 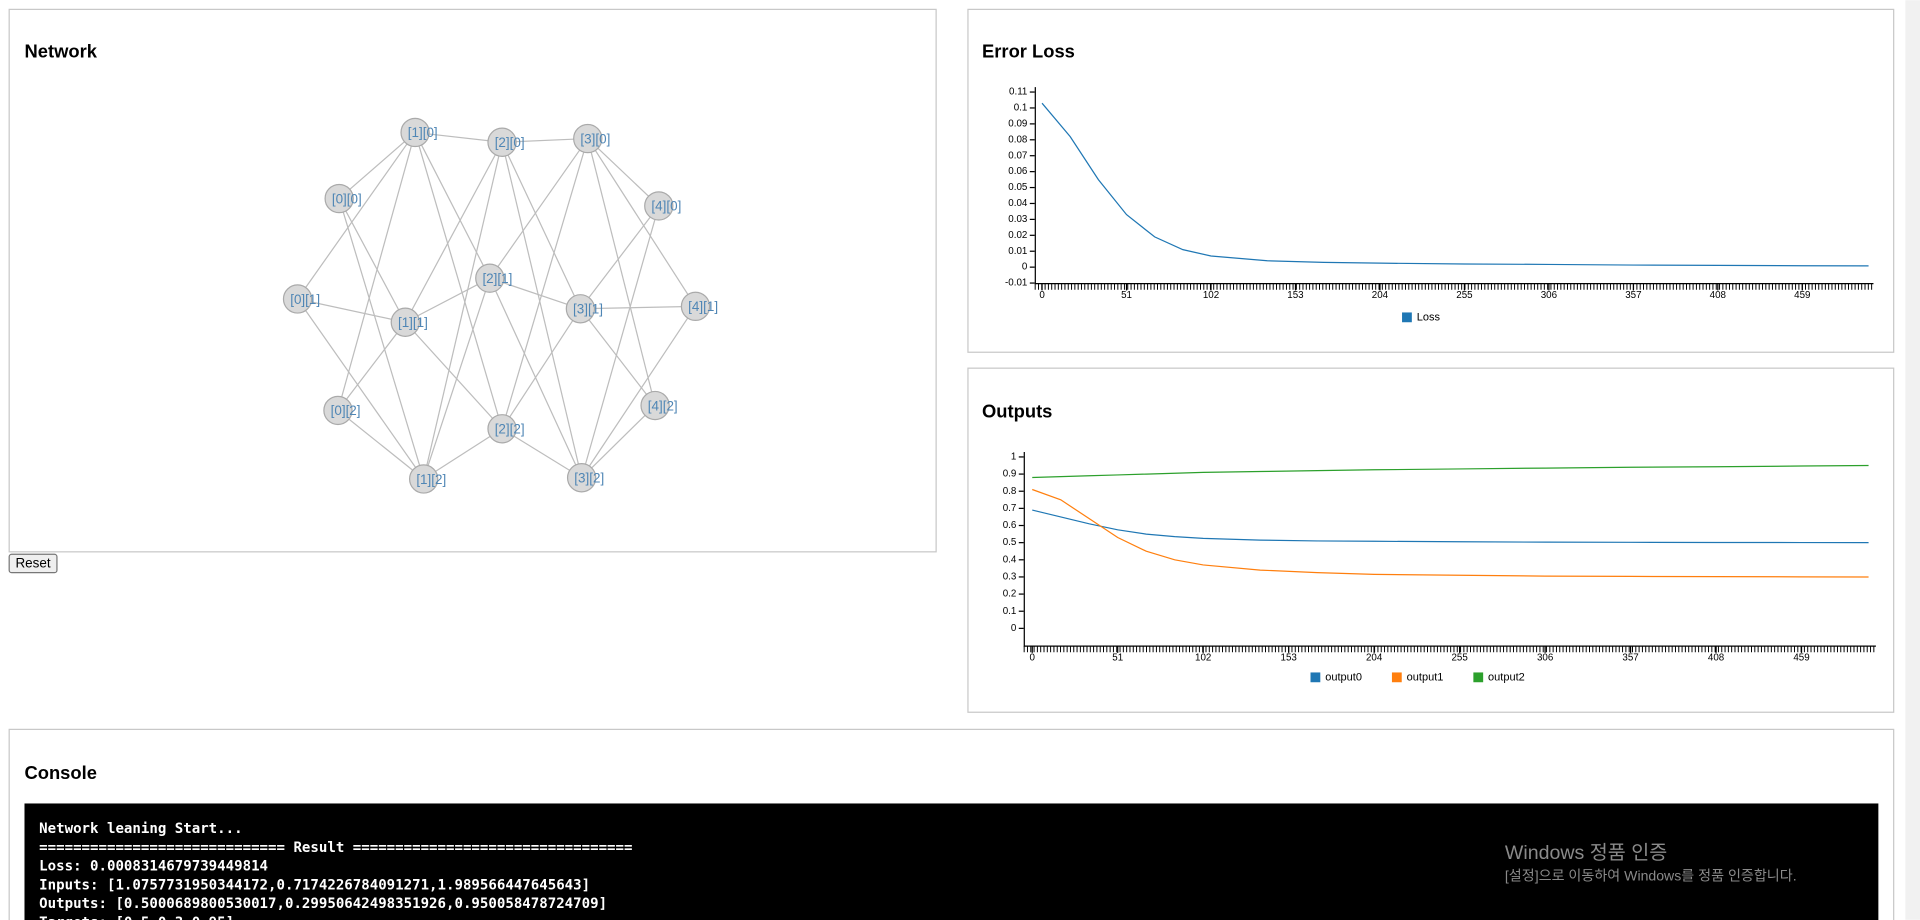 What do you see at coordinates (1017, 235) in the screenshot?
I see `y-tick-label: 0.02` at bounding box center [1017, 235].